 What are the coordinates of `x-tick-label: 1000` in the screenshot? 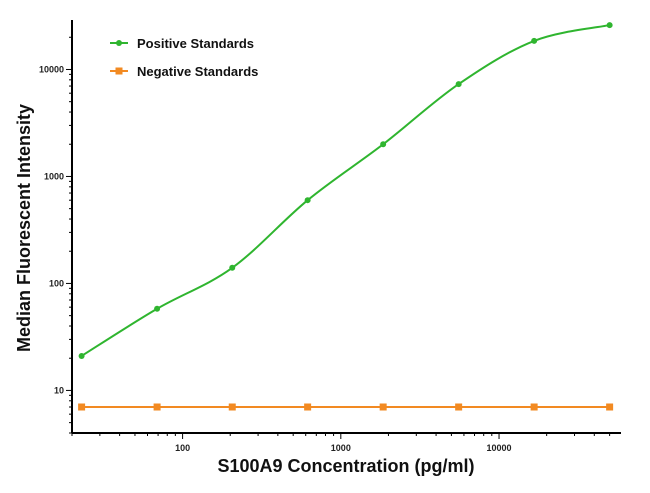 It's located at (341, 448).